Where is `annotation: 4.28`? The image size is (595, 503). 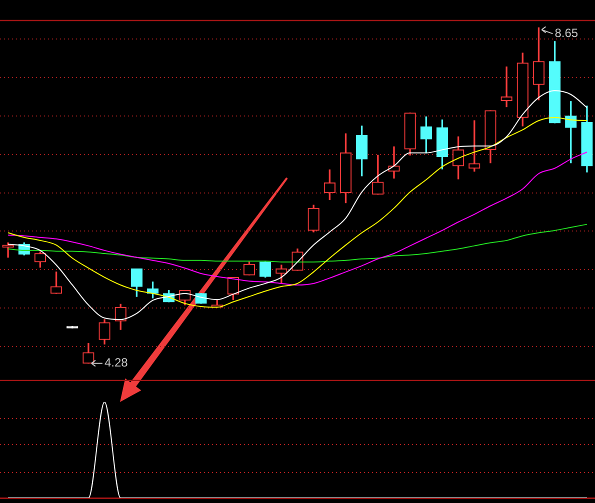
annotation: 4.28 is located at coordinates (116, 363).